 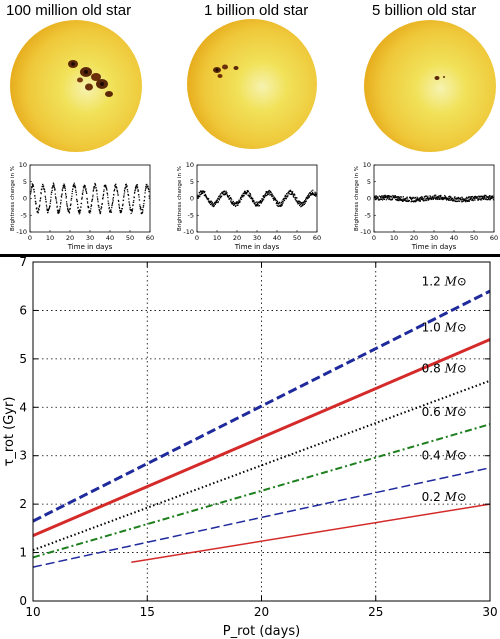 I want to click on sunspots-medium, so click(x=226, y=71).